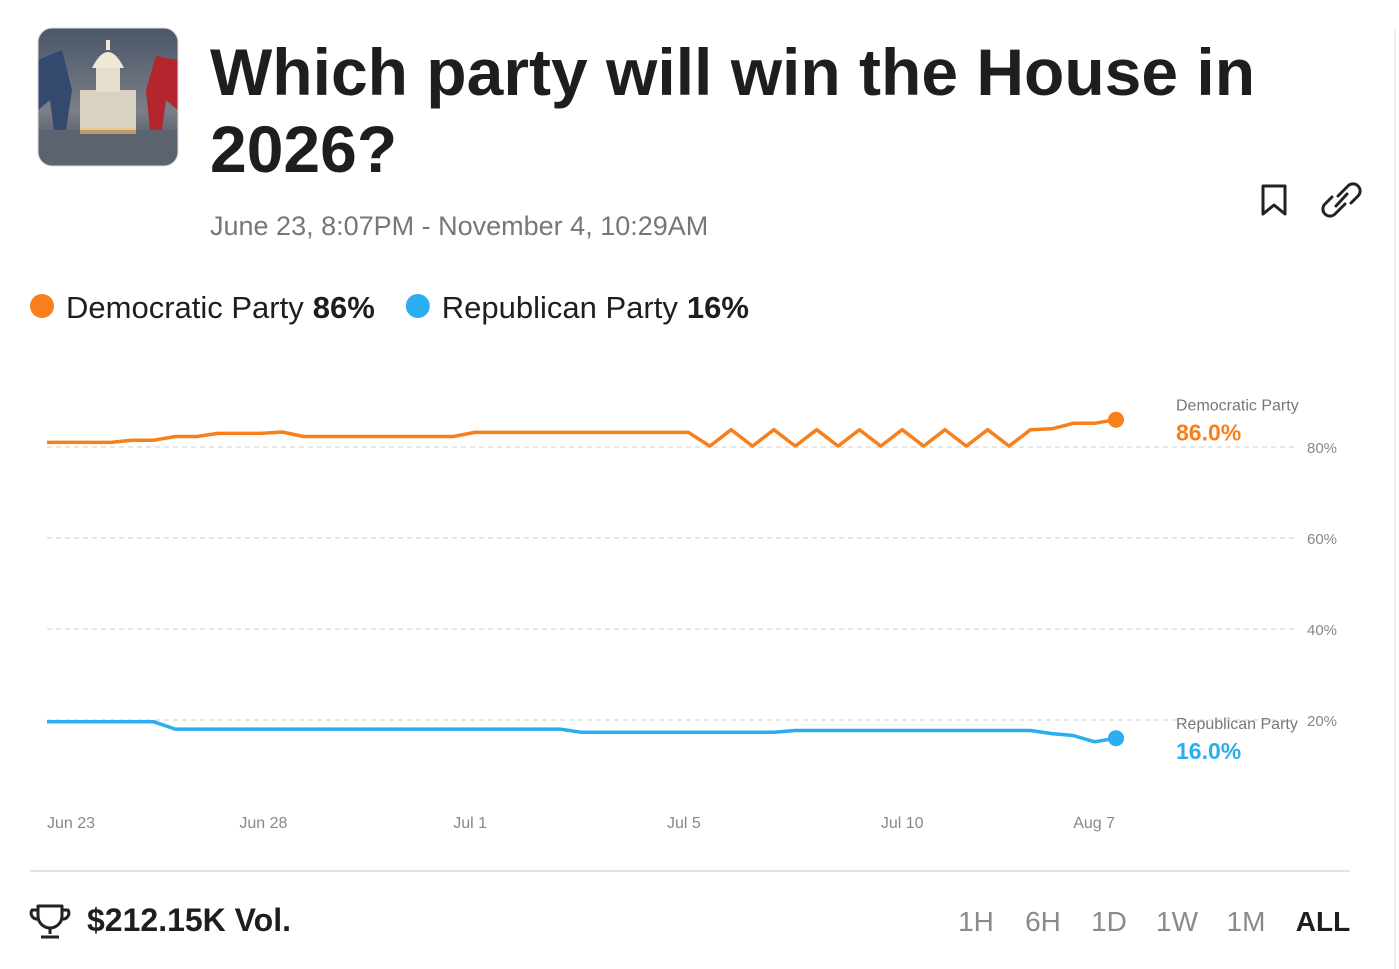  Describe the element at coordinates (1341, 200) in the screenshot. I see `copy-link-button` at that location.